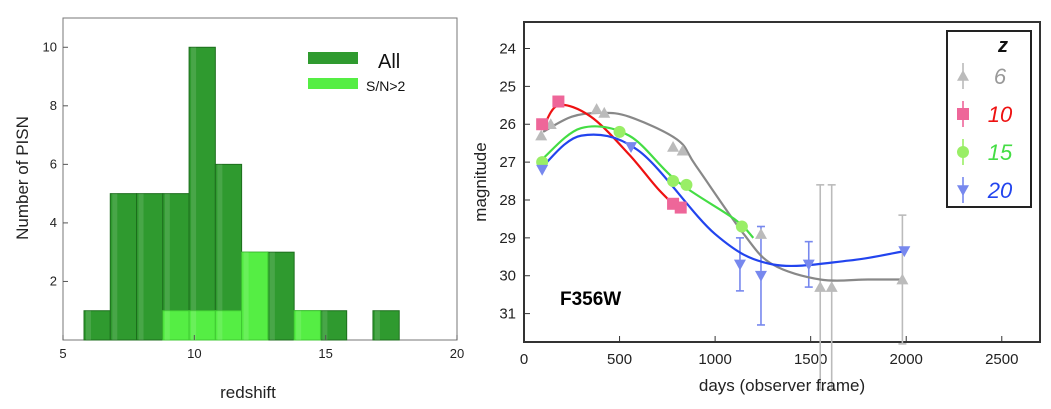 The image size is (1051, 409). I want to click on lightcurve-y-tick-label: 31, so click(507, 314).